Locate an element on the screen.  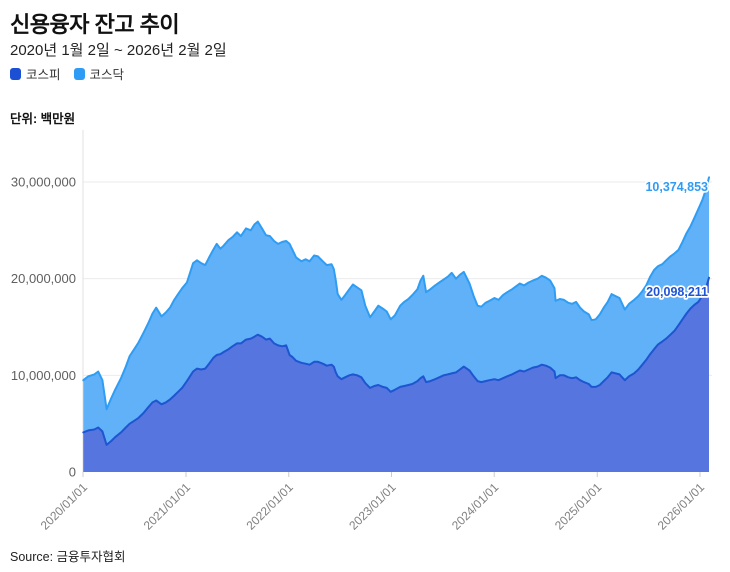
chart-legend: 코스피 코스닥 is located at coordinates (67, 73).